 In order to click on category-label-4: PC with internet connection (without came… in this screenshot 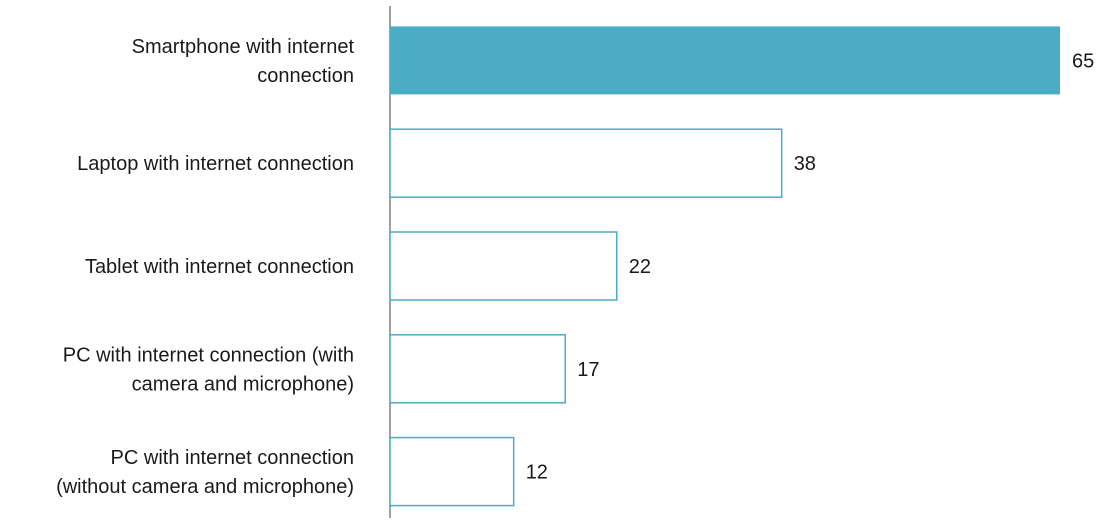, I will do `click(205, 472)`.